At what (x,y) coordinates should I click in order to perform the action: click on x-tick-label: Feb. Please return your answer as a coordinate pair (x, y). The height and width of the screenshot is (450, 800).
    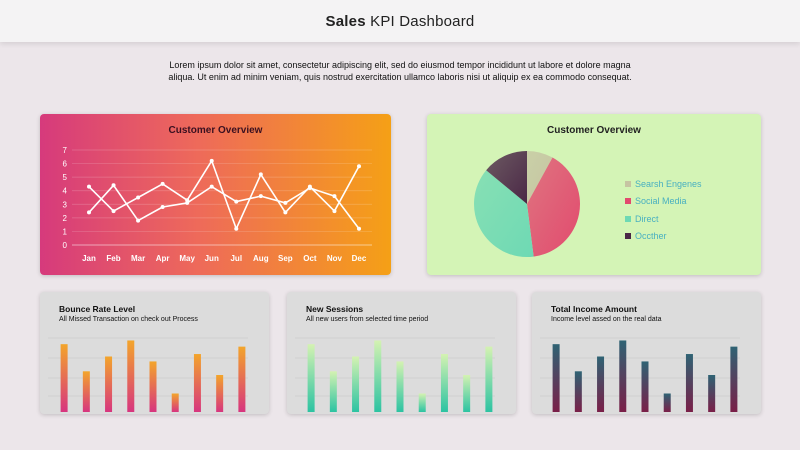
    Looking at the image, I should click on (113, 258).